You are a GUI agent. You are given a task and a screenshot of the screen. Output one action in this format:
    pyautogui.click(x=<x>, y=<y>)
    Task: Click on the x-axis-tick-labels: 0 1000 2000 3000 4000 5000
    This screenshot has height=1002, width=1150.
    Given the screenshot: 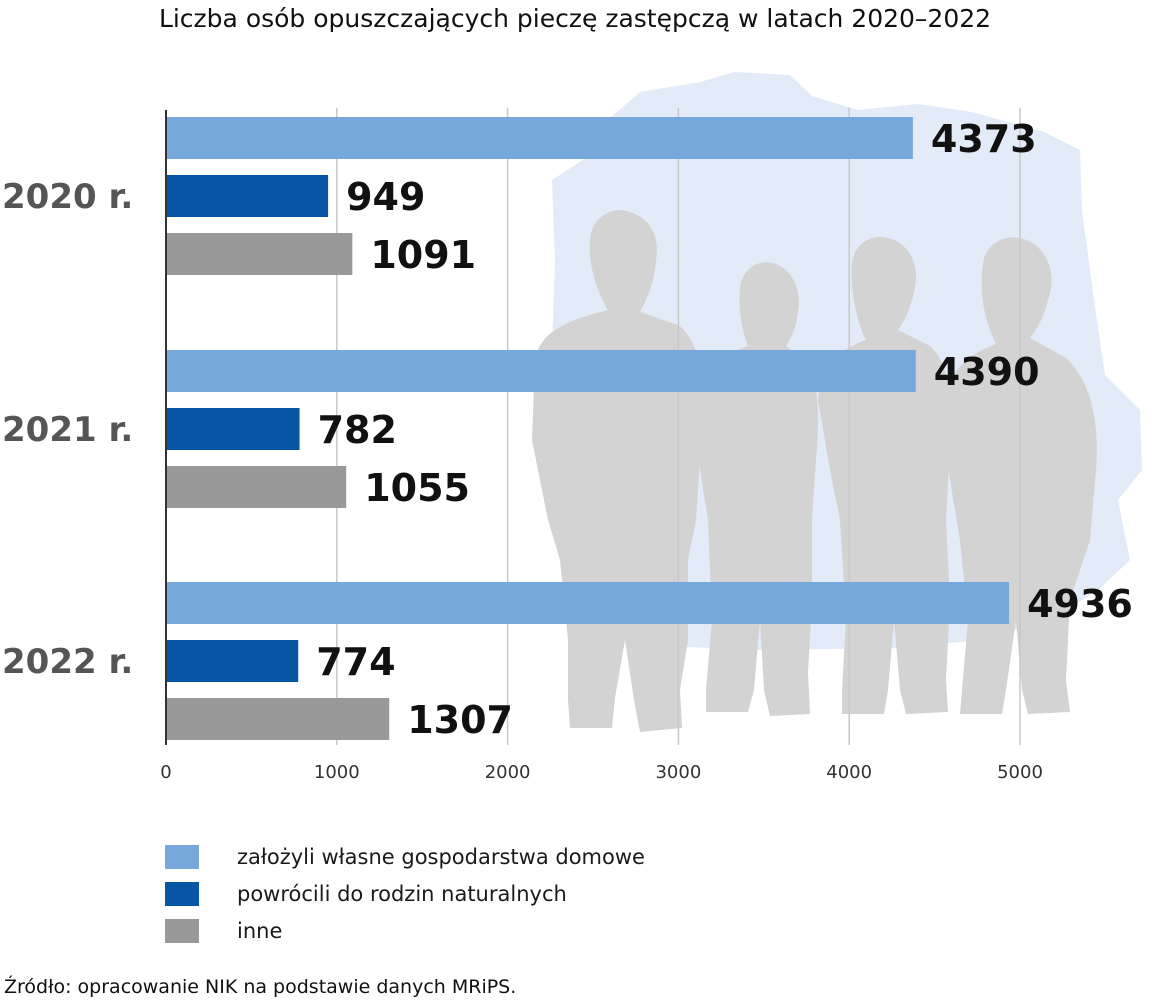 What is the action you would take?
    pyautogui.click(x=601, y=772)
    